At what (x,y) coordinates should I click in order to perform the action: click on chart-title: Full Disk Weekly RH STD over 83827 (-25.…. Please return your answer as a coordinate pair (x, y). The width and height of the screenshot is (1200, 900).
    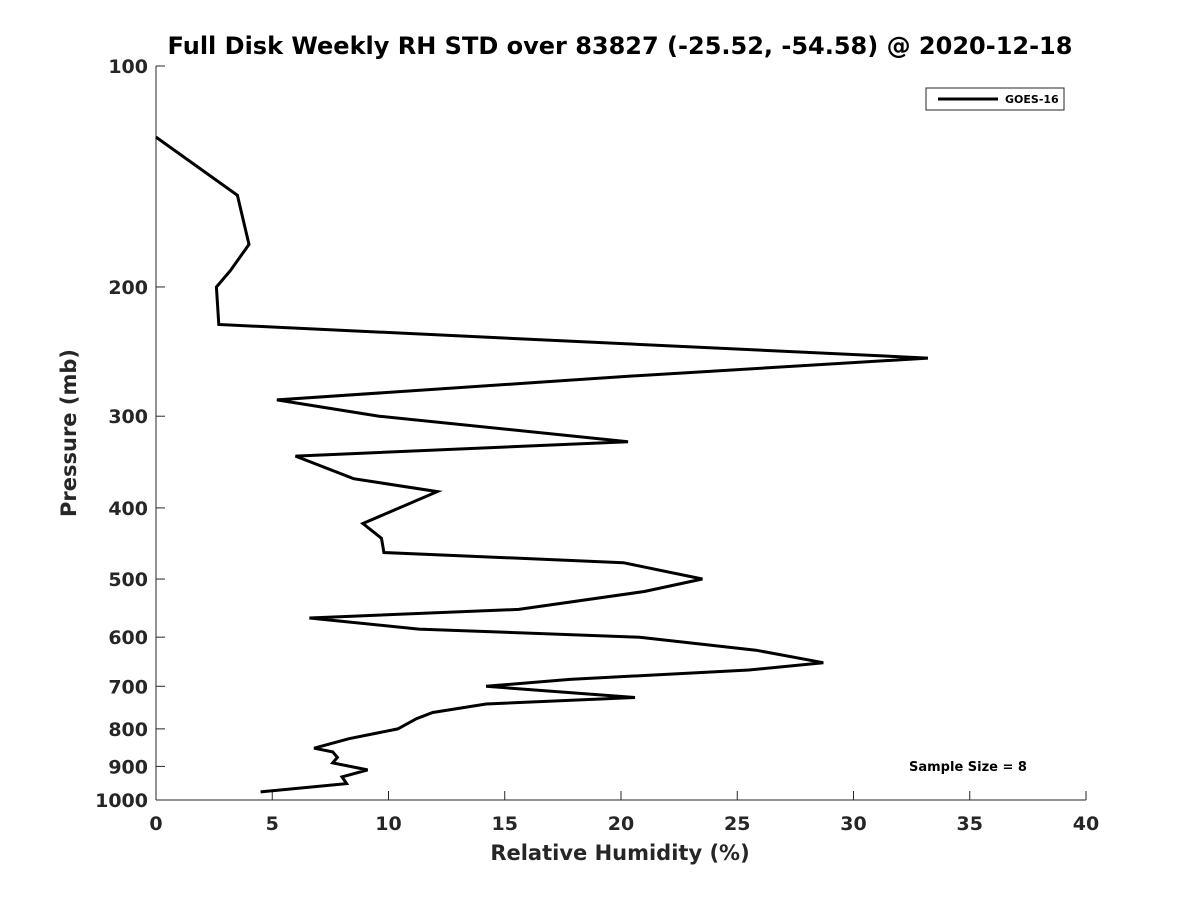
    Looking at the image, I should click on (620, 46).